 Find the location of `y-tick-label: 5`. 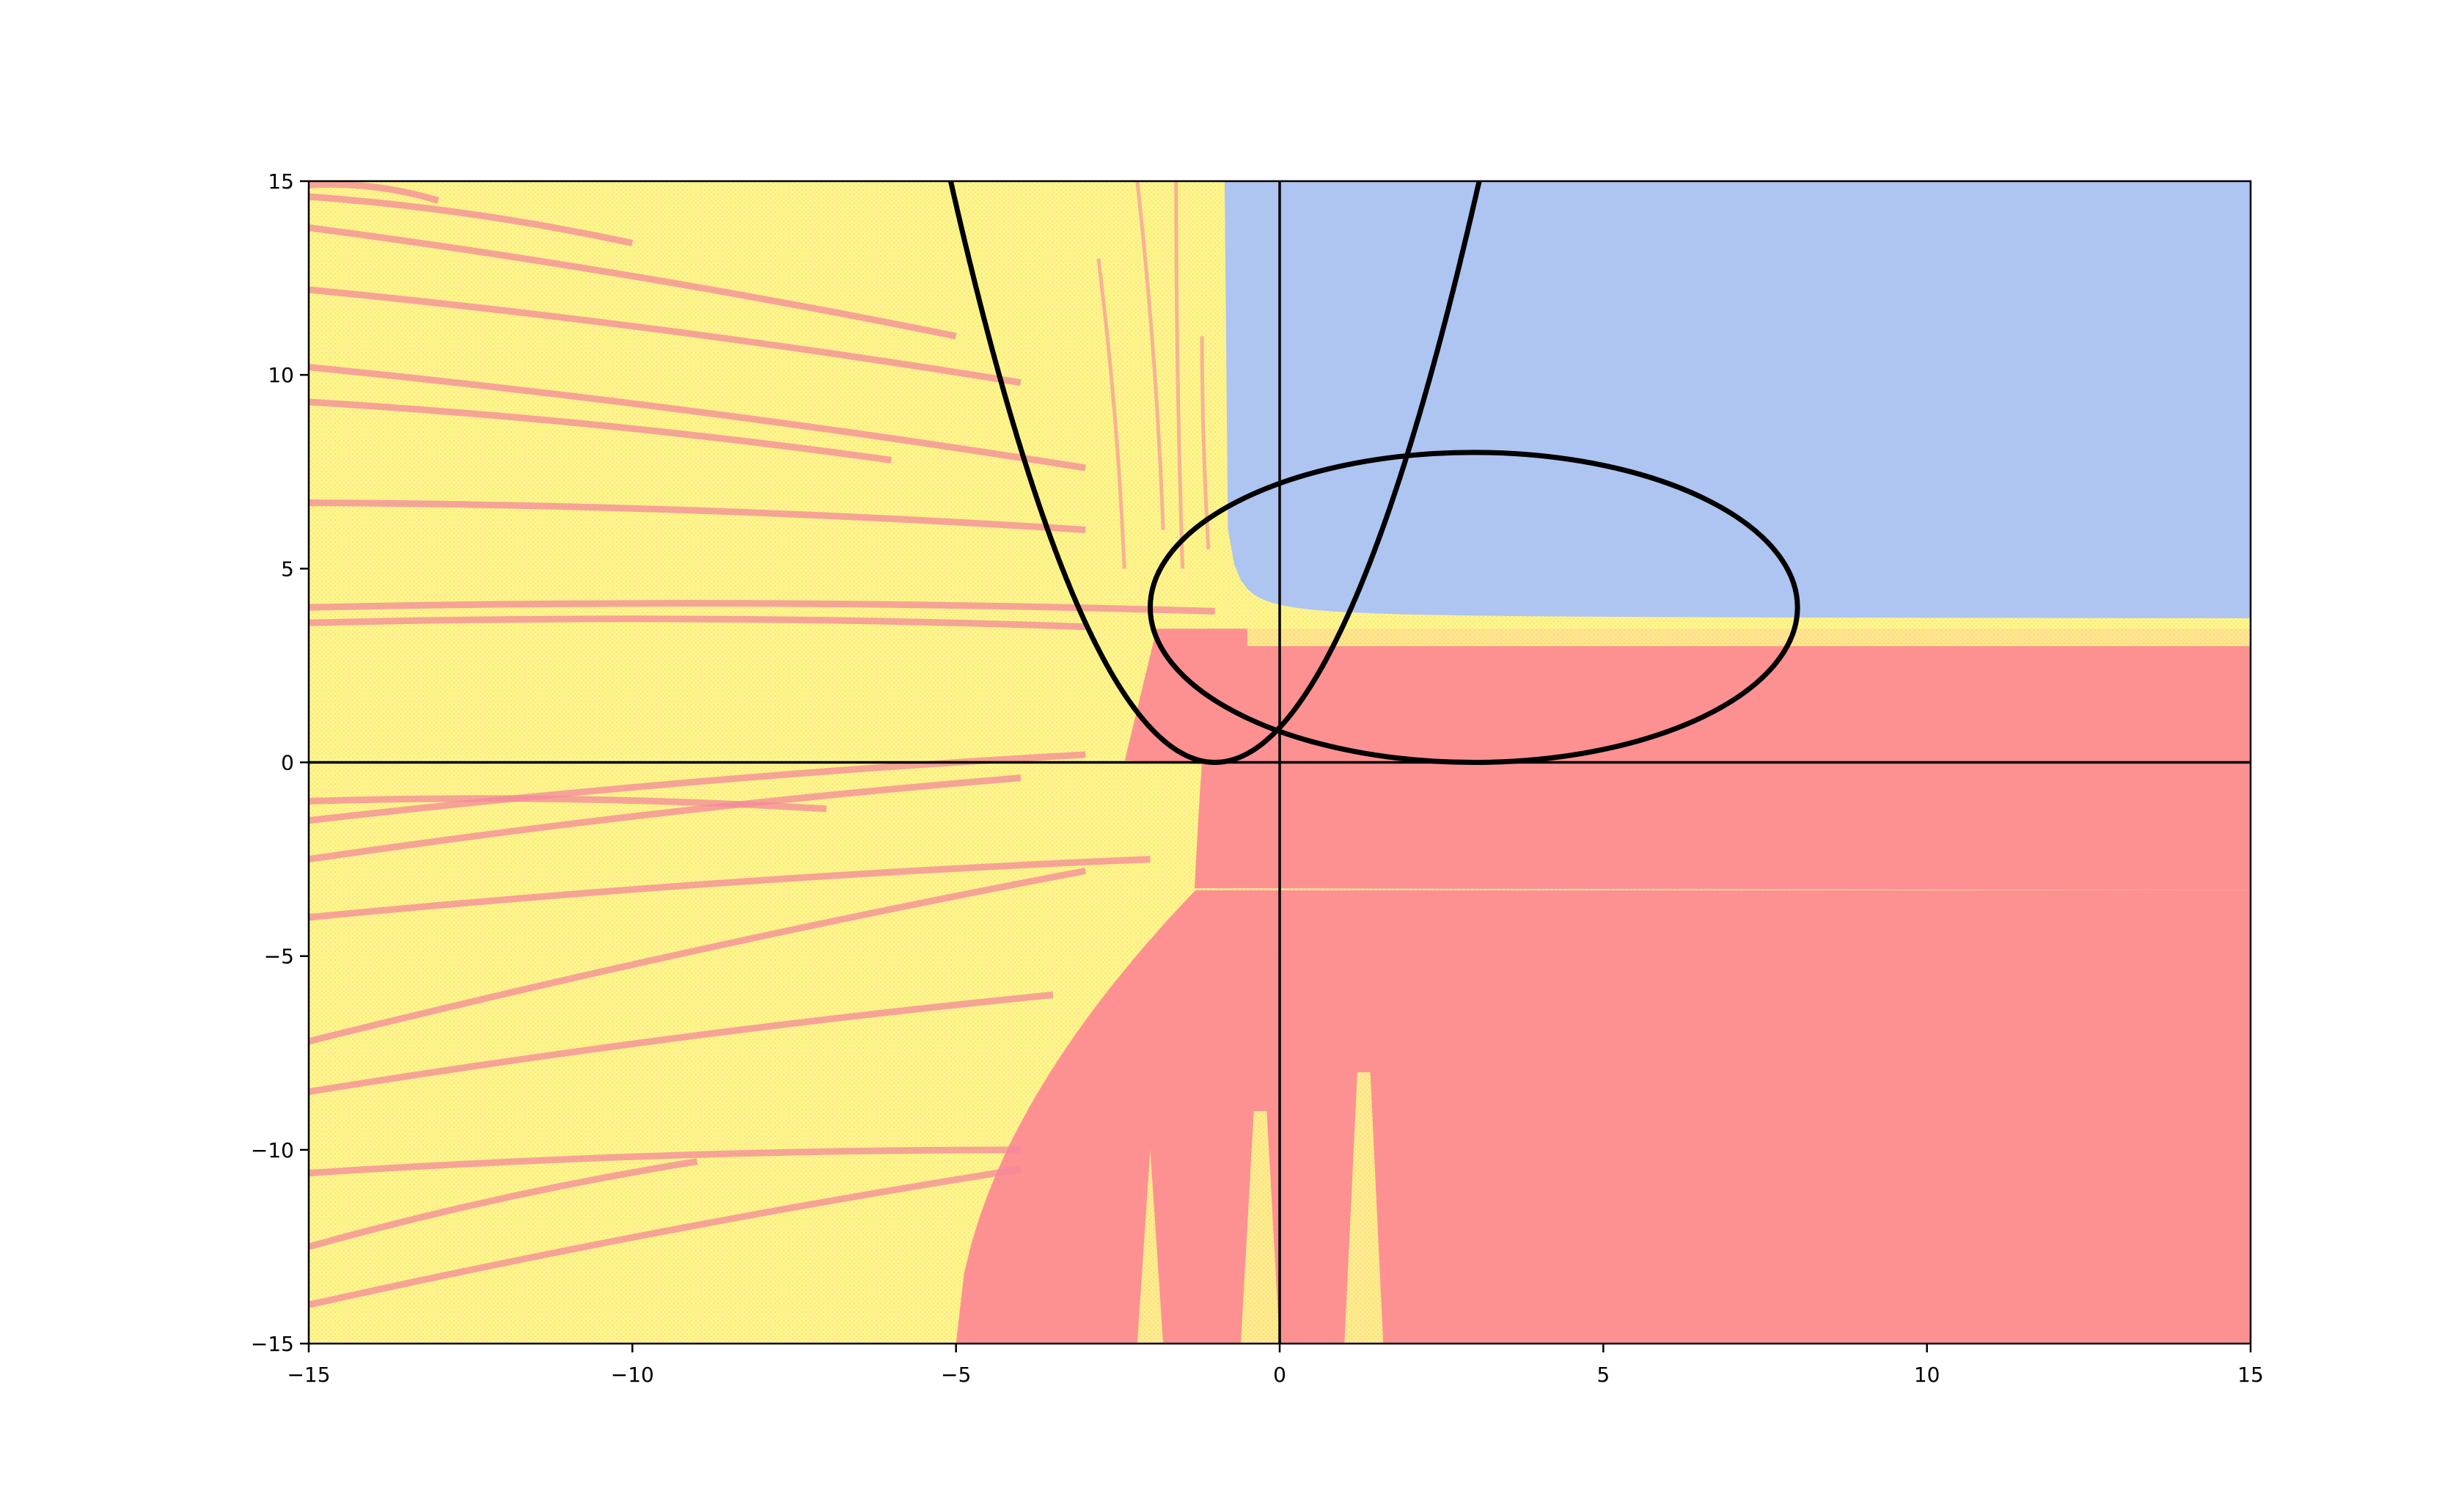

y-tick-label: 5 is located at coordinates (287, 569).